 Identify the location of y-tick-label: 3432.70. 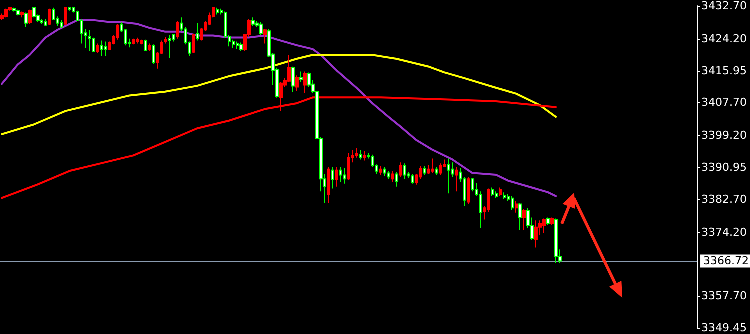
(725, 6).